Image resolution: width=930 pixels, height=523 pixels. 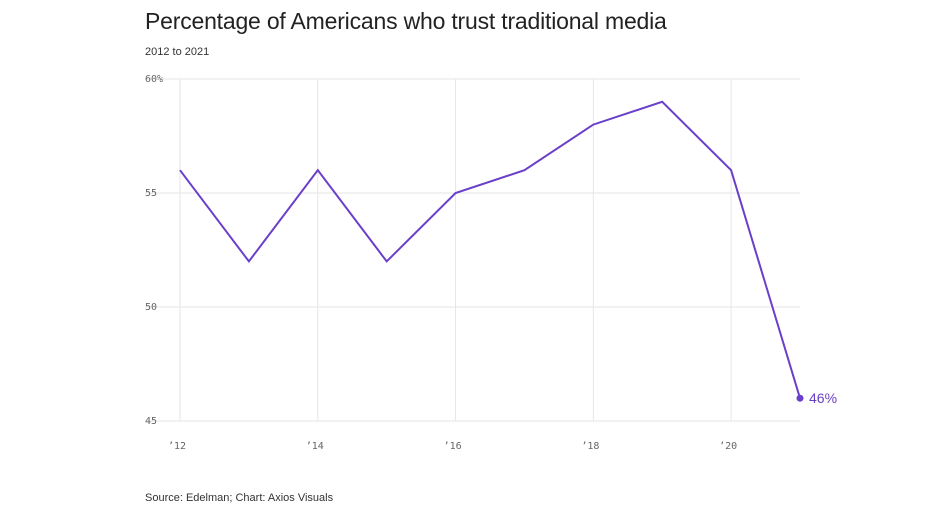 What do you see at coordinates (151, 421) in the screenshot?
I see `y-tick-label: 45` at bounding box center [151, 421].